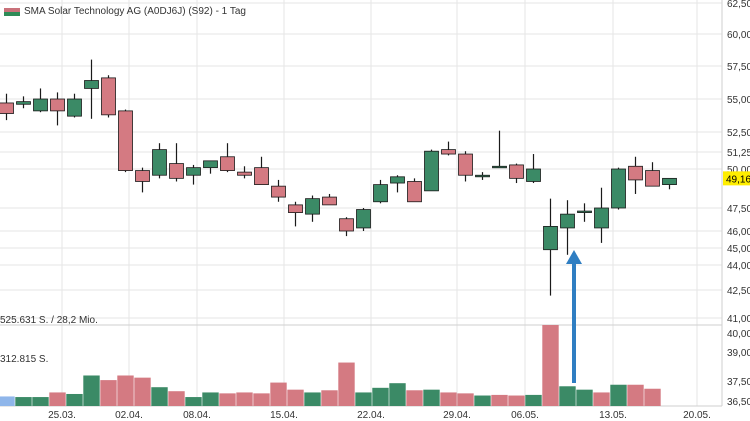  I want to click on date-tick-label: 22.04., so click(371, 415).